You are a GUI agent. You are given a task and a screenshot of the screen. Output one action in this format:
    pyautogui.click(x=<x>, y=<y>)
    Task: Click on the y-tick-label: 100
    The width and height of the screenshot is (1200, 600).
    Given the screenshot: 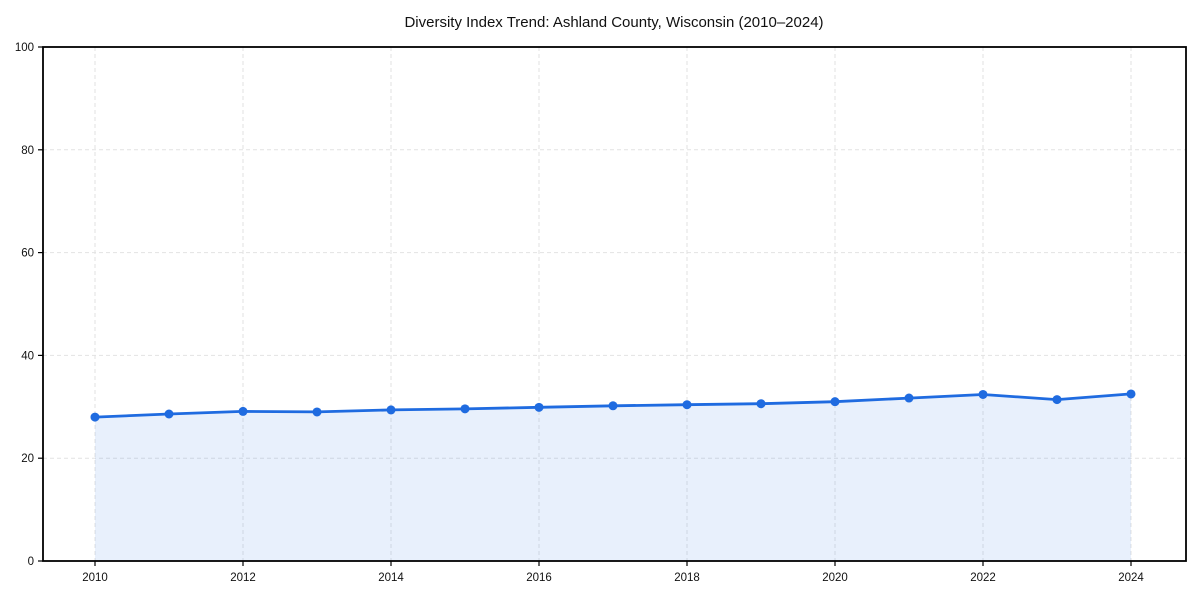 What is the action you would take?
    pyautogui.click(x=24, y=48)
    